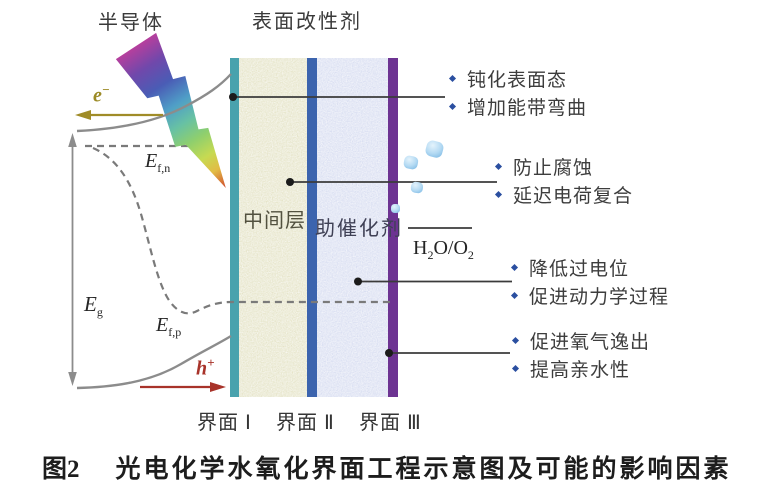 The image size is (778, 502). I want to click on caption-text: 光电化学水氧化界面工程示意图及可能的影响因素, so click(423, 469).